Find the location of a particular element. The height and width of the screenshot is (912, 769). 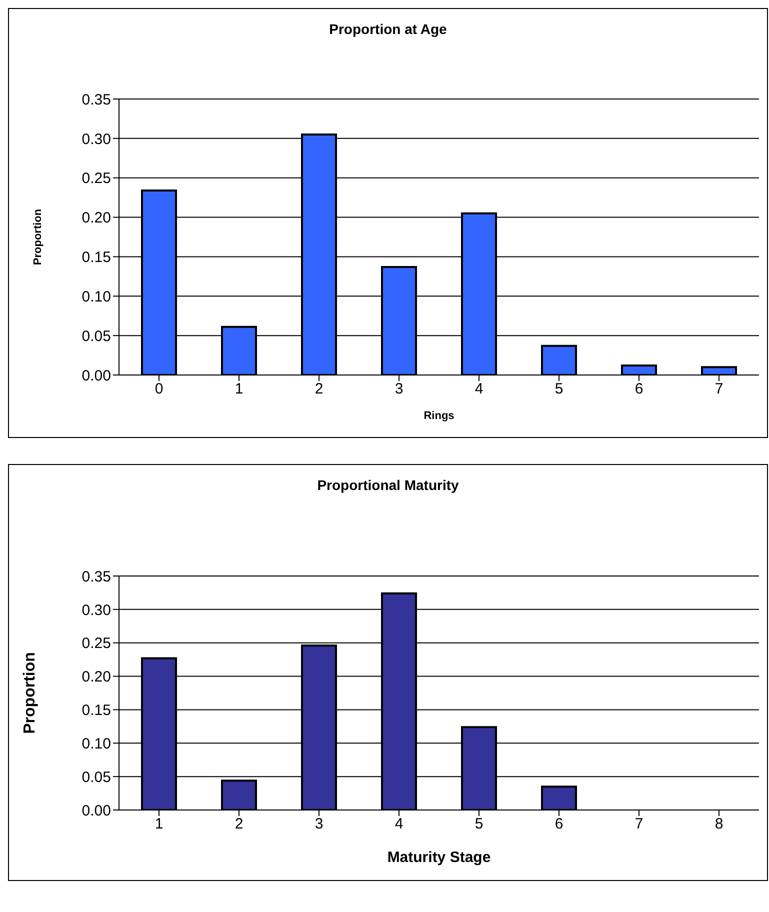

chart-title: Proportion at Age is located at coordinates (388, 29).